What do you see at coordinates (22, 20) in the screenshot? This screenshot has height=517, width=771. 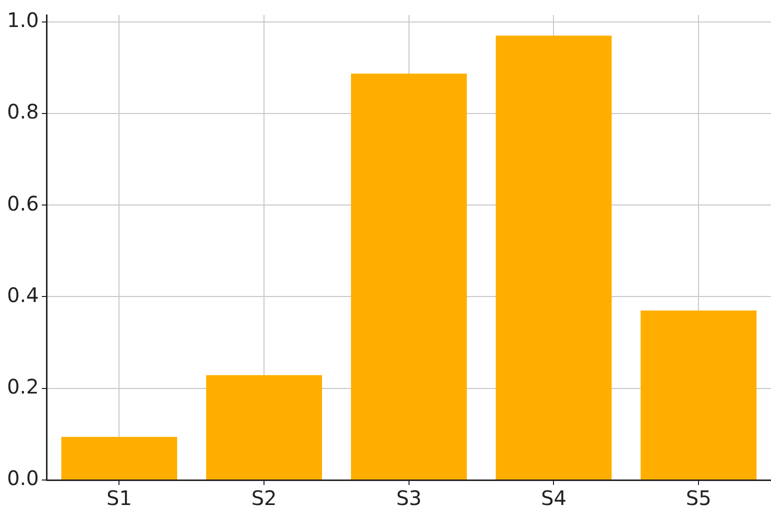 I see `y-tick-label: 1.0` at bounding box center [22, 20].